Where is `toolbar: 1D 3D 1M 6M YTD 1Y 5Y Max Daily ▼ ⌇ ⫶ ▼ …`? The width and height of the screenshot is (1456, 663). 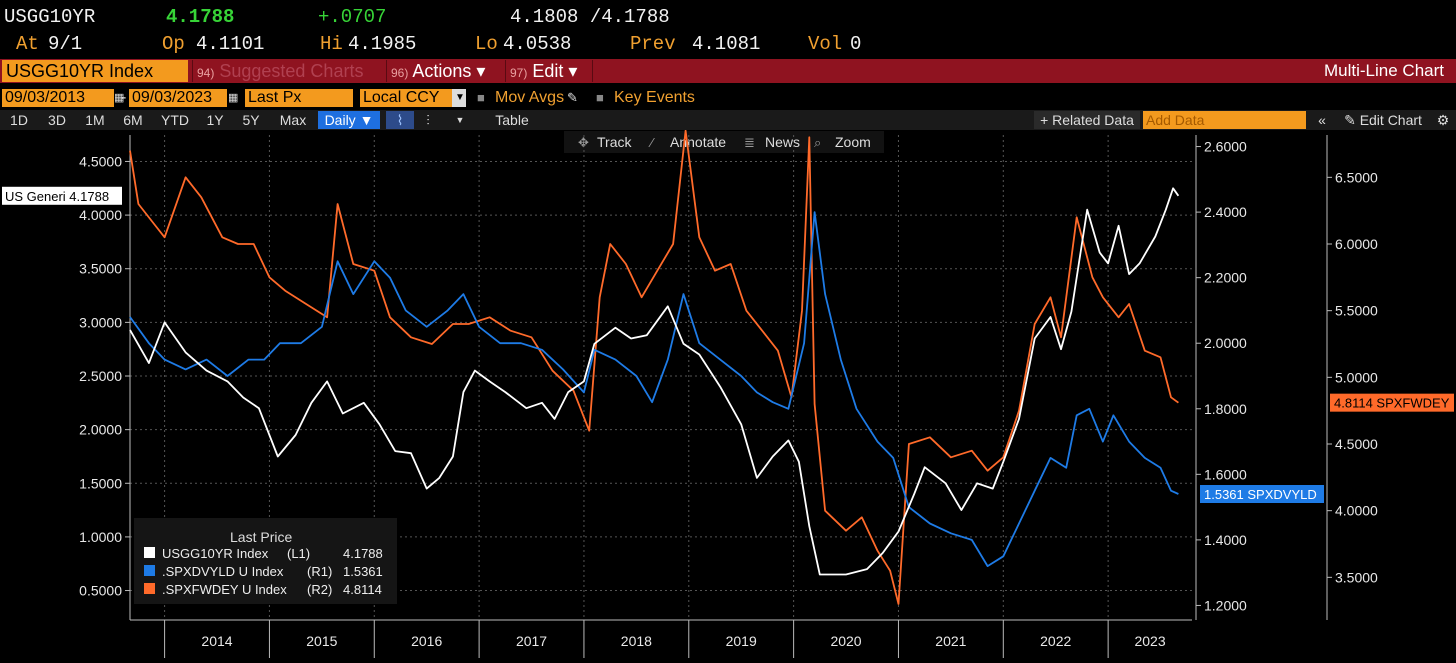
toolbar: 1D 3D 1M 6M YTD 1Y 5Y Max Daily ▼ ⌇ ⫶ ▼ … is located at coordinates (728, 120).